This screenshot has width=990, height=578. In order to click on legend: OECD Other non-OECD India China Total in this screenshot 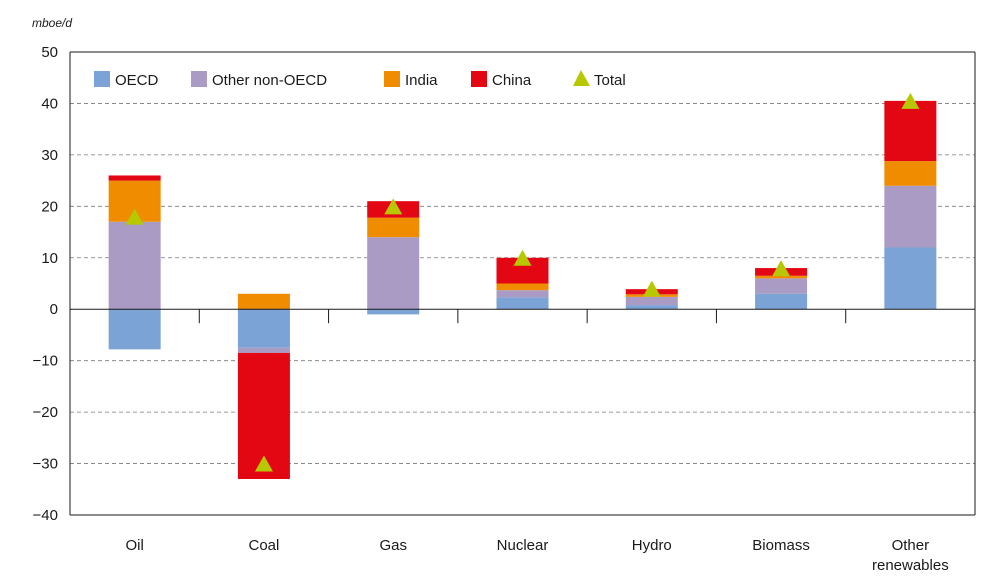, I will do `click(360, 79)`.